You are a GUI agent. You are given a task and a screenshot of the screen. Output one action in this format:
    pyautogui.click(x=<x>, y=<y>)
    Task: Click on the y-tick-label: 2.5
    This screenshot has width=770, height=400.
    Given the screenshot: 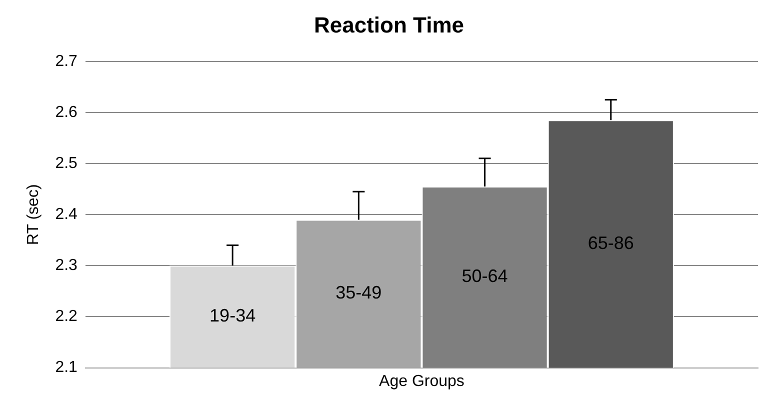 What is the action you would take?
    pyautogui.click(x=66, y=163)
    